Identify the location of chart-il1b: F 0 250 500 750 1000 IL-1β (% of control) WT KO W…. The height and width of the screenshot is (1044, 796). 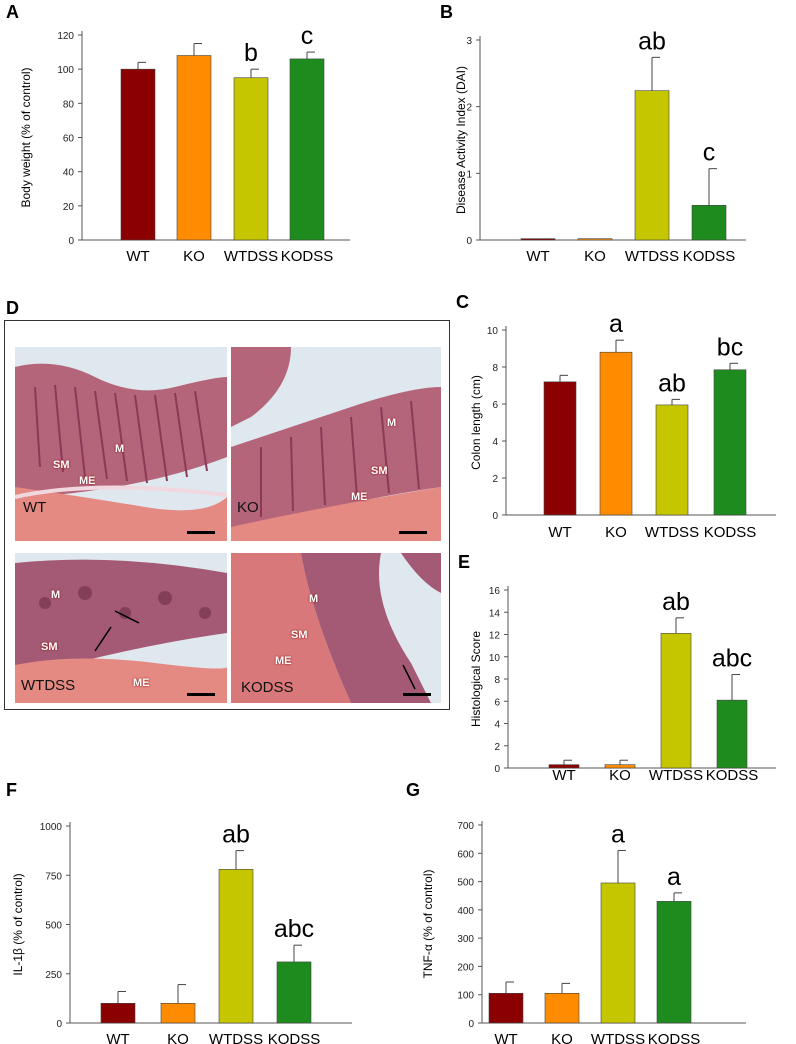
(179, 912).